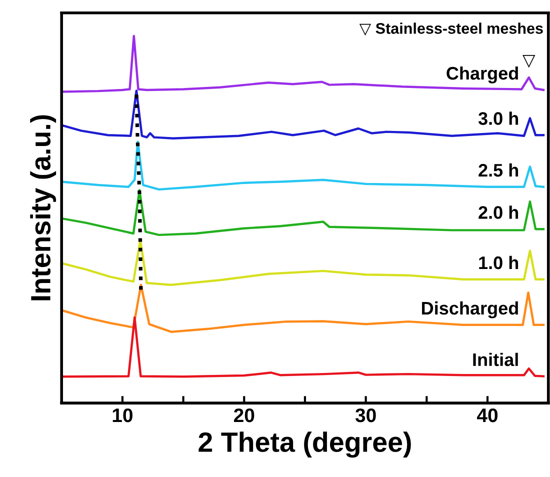  What do you see at coordinates (498, 212) in the screenshot?
I see `series-label: 2.0 h` at bounding box center [498, 212].